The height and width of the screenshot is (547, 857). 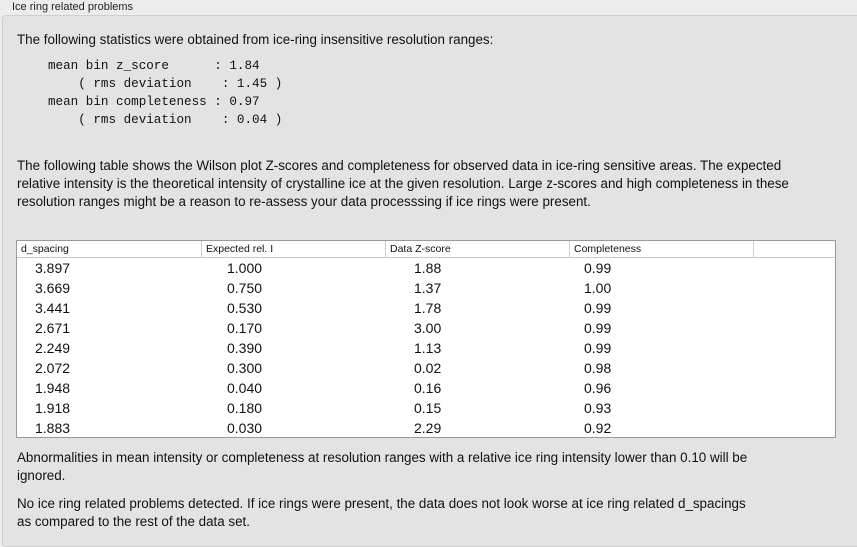 I want to click on table-cell: 2.29, so click(x=428, y=428).